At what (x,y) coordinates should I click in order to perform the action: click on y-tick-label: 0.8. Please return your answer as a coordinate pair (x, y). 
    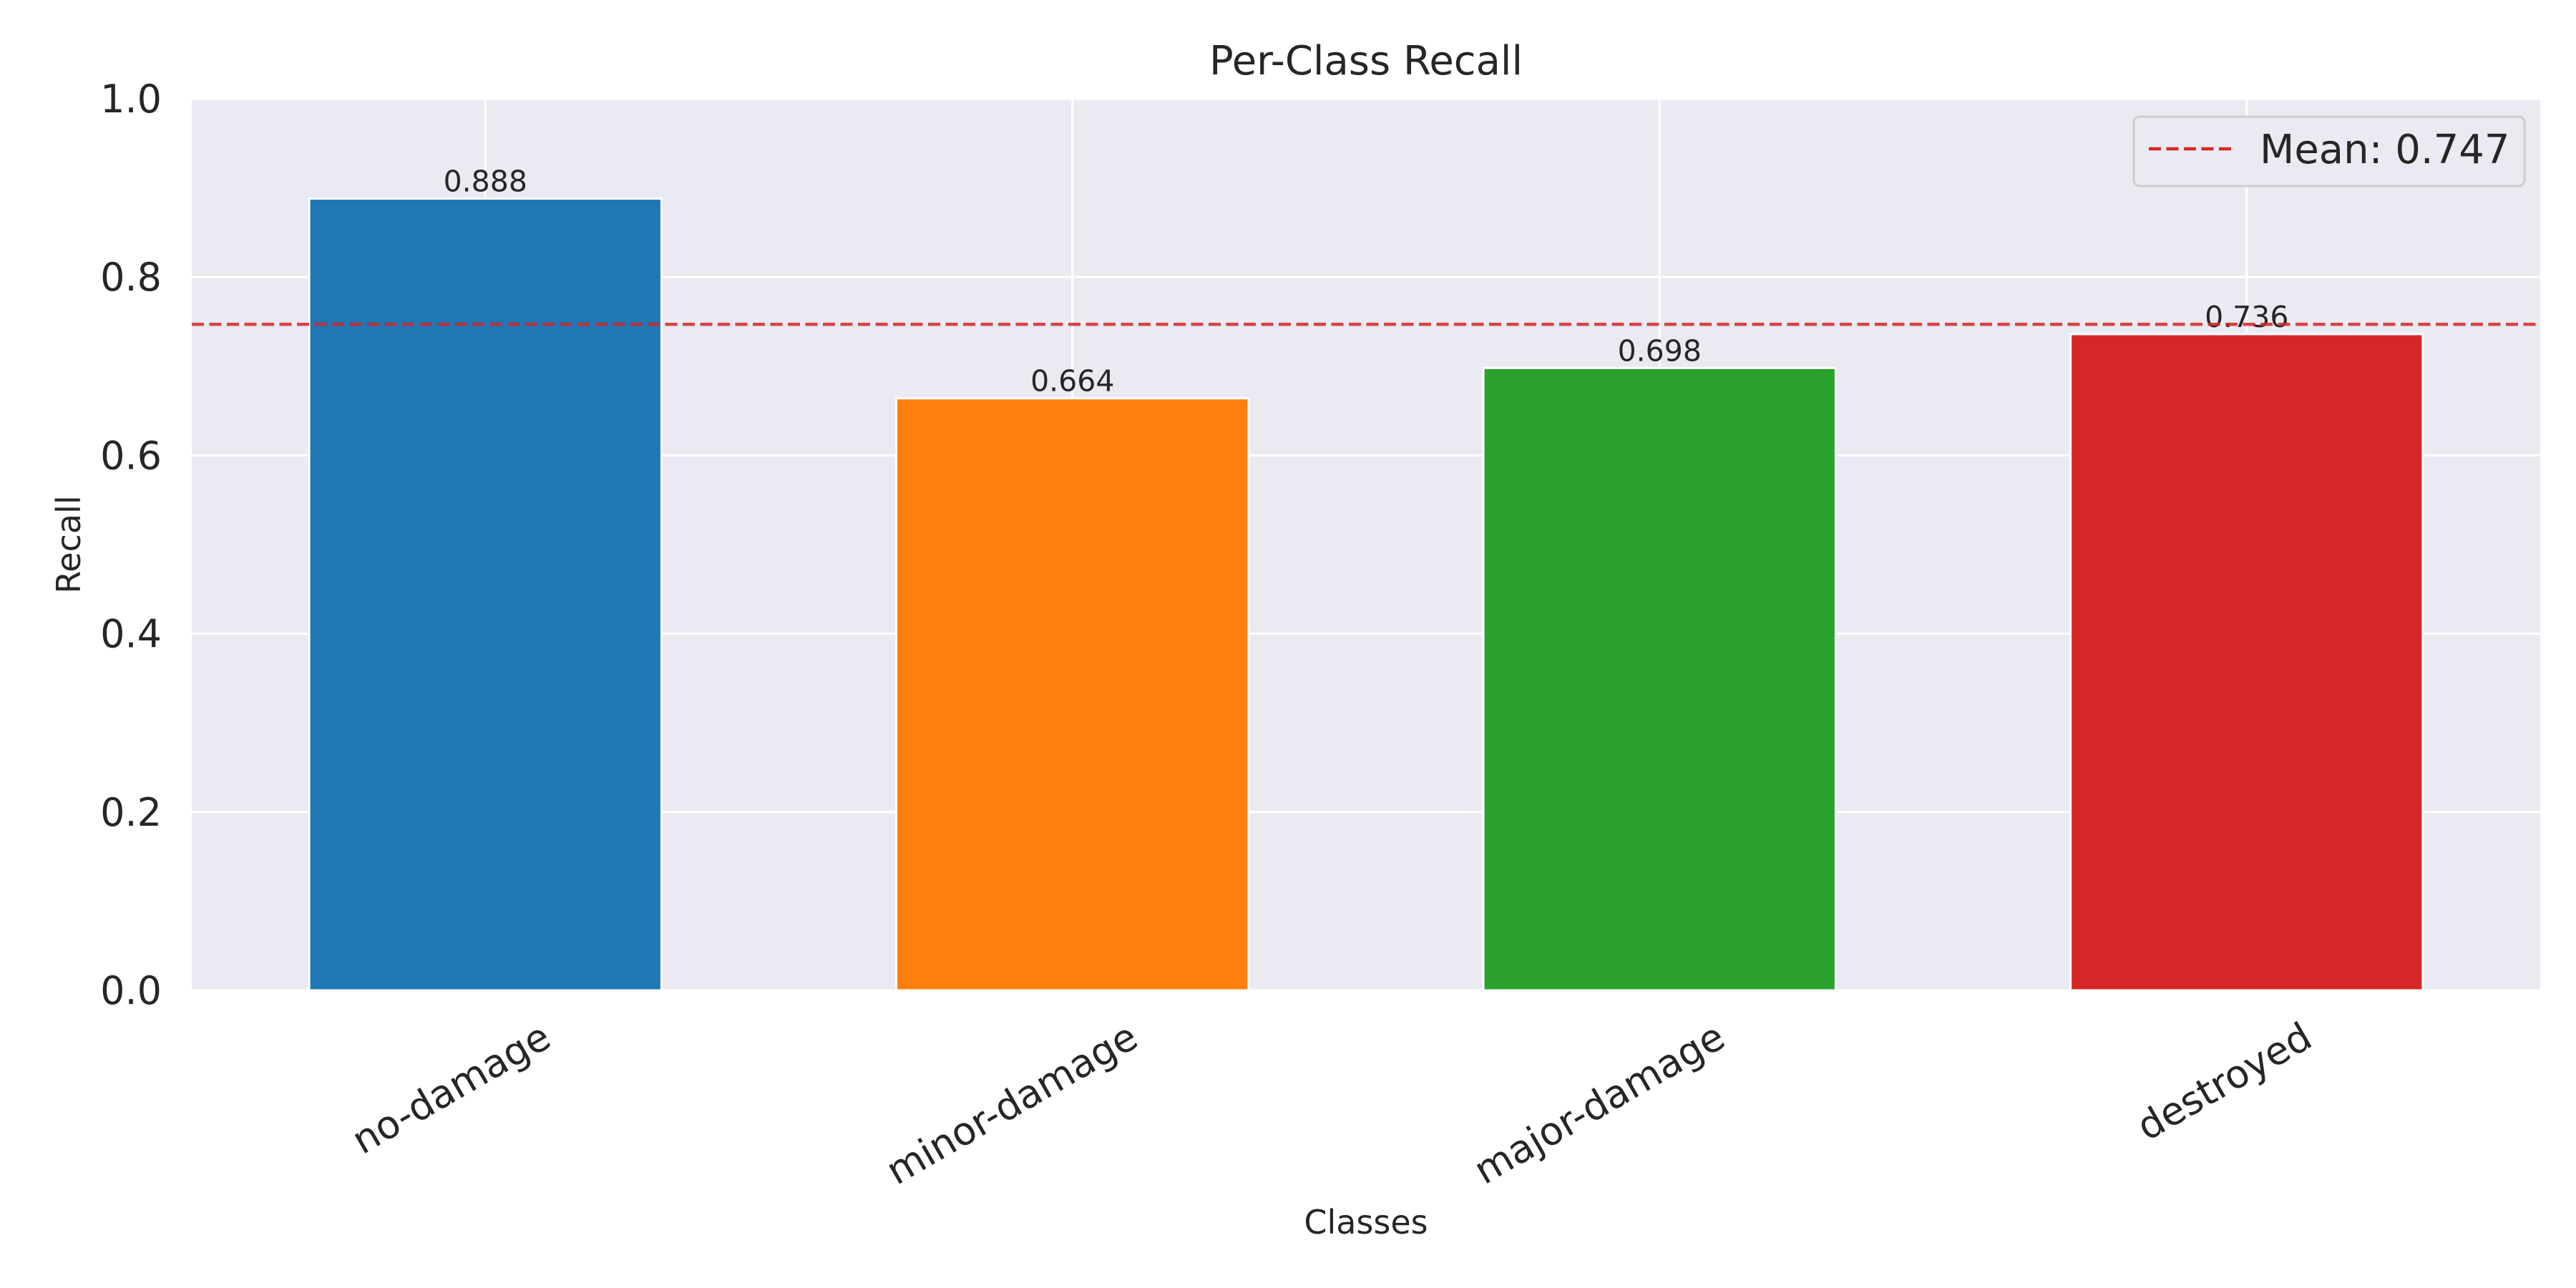
    Looking at the image, I should click on (131, 277).